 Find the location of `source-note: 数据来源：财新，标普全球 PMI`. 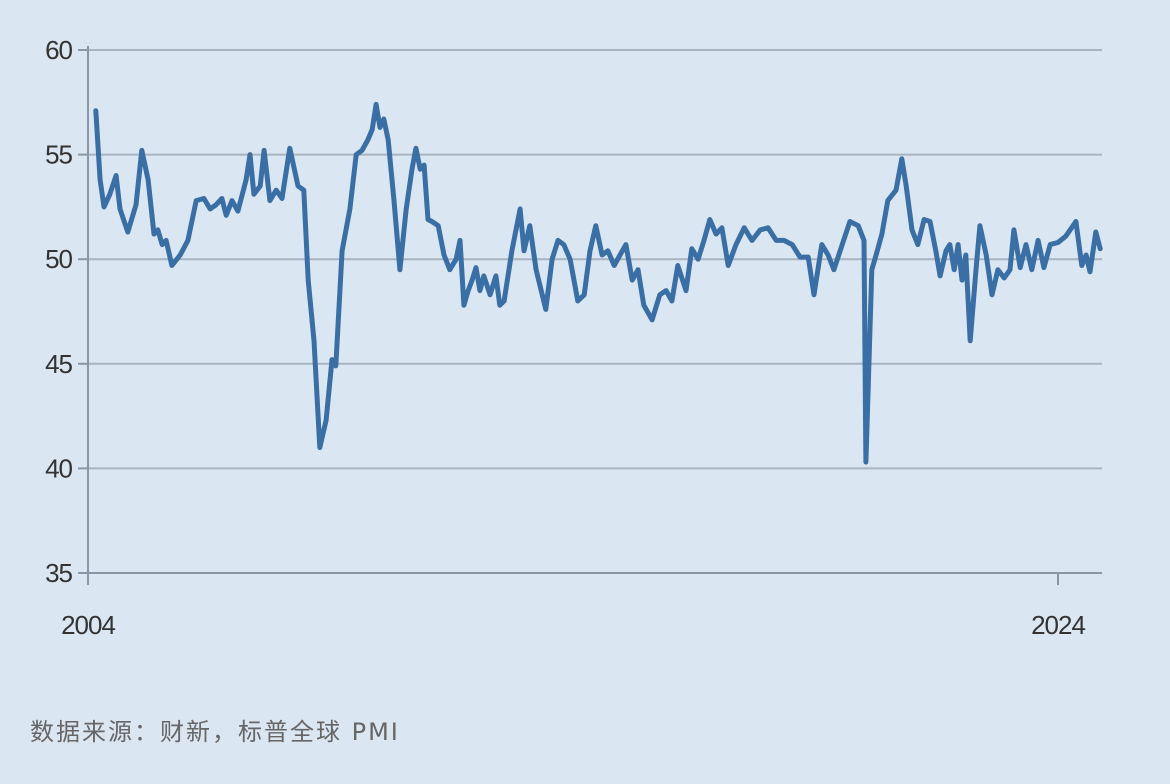

source-note: 数据来源：财新，标普全球 PMI is located at coordinates (215, 732).